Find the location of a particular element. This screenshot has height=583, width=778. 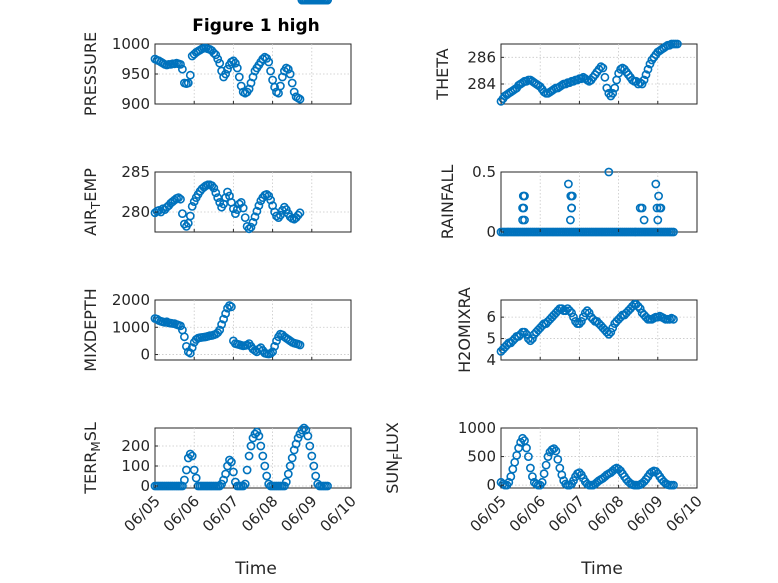

axis-ticks: 280 285 is located at coordinates (236, 197).